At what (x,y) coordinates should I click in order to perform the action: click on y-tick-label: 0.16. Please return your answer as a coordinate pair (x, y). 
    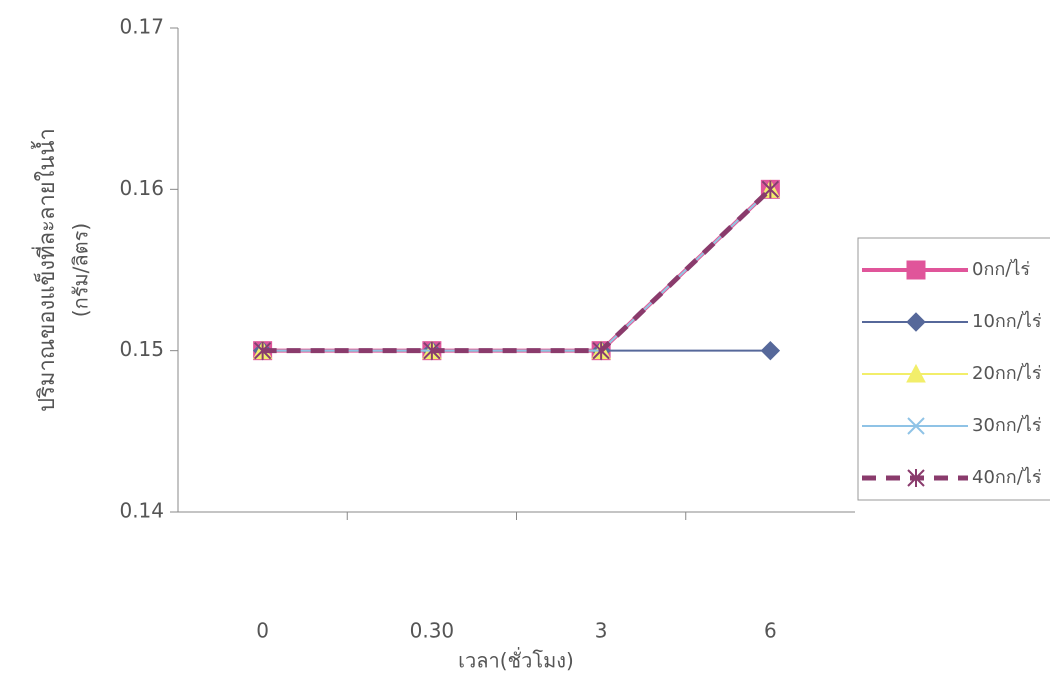
    Looking at the image, I should click on (141, 188).